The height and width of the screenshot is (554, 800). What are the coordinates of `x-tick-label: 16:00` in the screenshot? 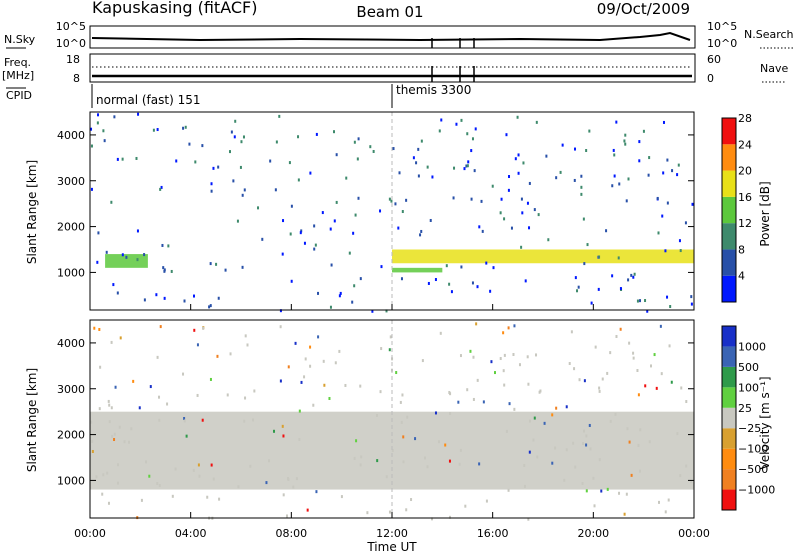 It's located at (493, 533).